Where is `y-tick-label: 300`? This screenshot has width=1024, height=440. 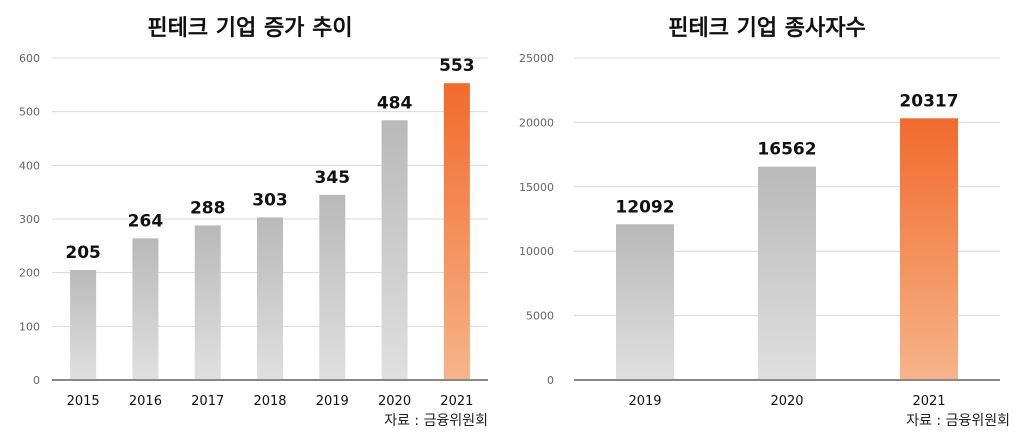 y-tick-label: 300 is located at coordinates (29, 219).